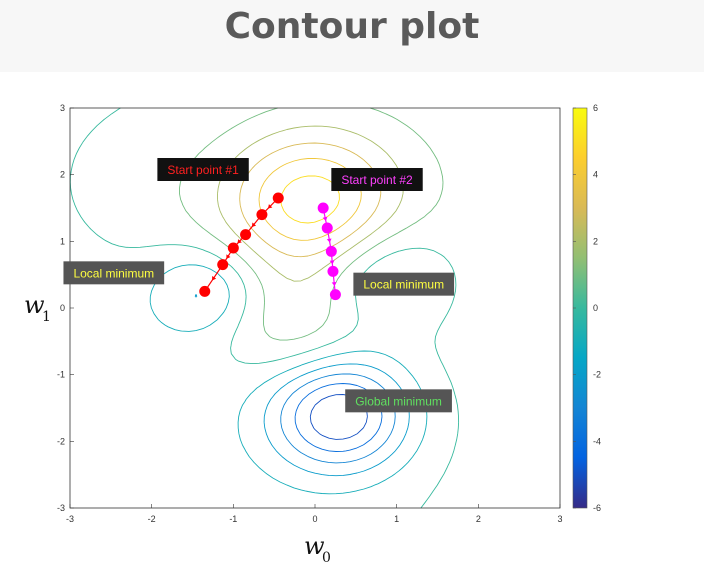 The width and height of the screenshot is (704, 583). Describe the element at coordinates (61, 441) in the screenshot. I see `y-tick-label: -2` at that location.